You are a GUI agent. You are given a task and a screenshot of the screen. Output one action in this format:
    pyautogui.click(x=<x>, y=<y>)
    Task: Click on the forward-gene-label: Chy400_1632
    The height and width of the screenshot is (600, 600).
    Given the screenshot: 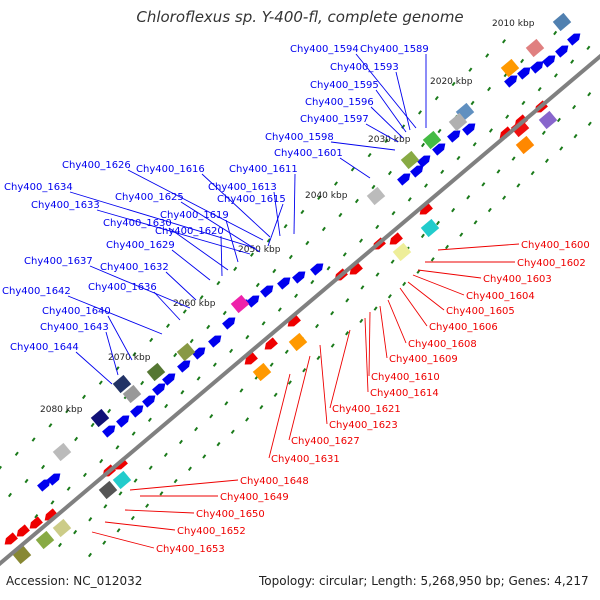 What is the action you would take?
    pyautogui.click(x=134, y=267)
    